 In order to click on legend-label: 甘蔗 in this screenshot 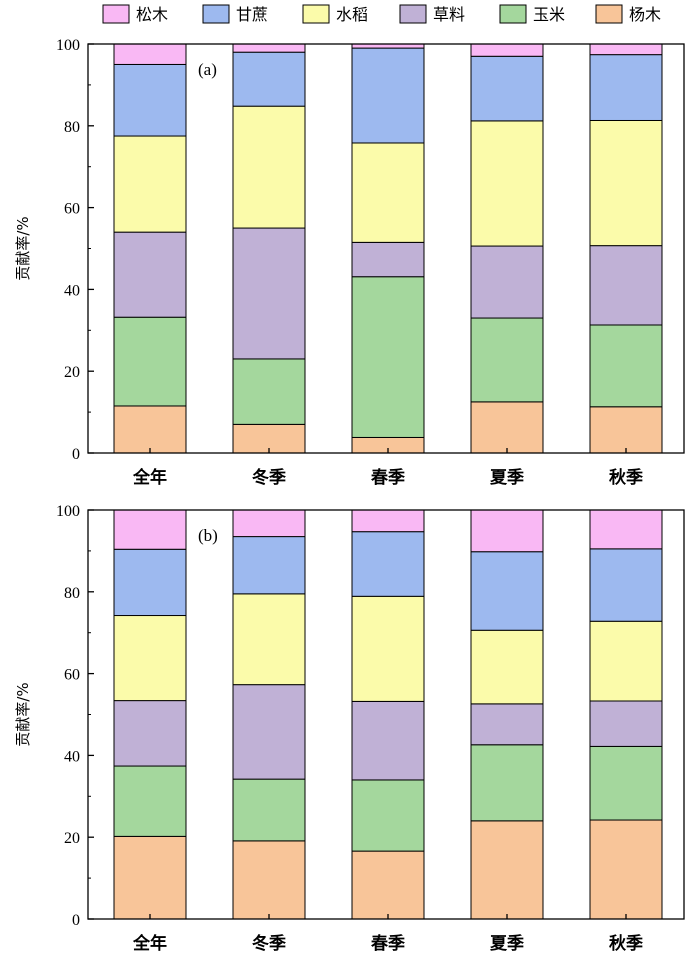, I will do `click(252, 14)`.